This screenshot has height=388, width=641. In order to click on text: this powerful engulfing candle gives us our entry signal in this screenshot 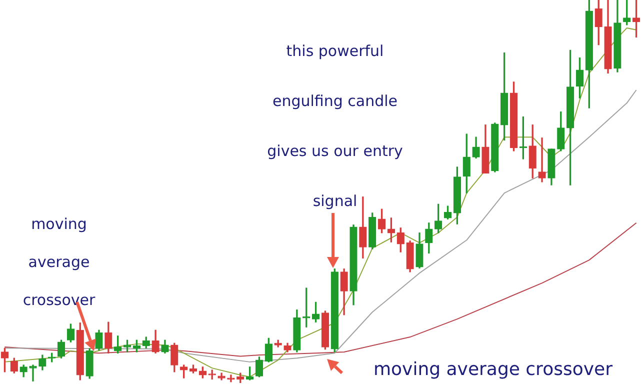, I will do `click(335, 126)`.